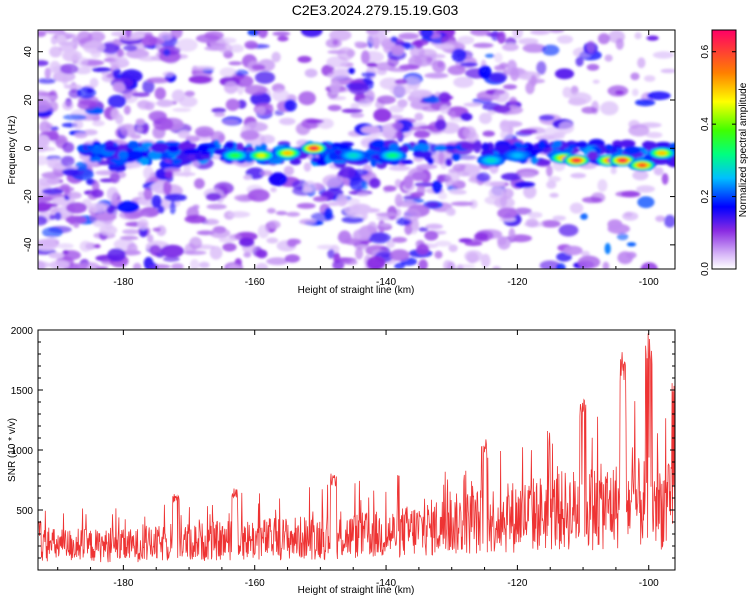 The width and height of the screenshot is (750, 600). Describe the element at coordinates (28, 100) in the screenshot. I see `y-tick-label: 20` at that location.